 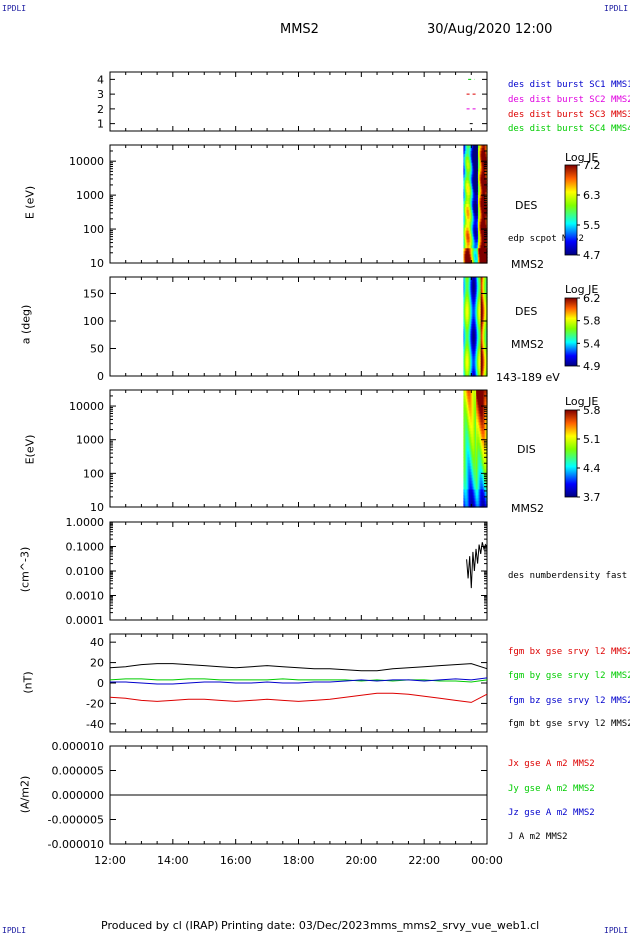 I want to click on current-y-tick-label: -0.000005, so click(x=76, y=820).